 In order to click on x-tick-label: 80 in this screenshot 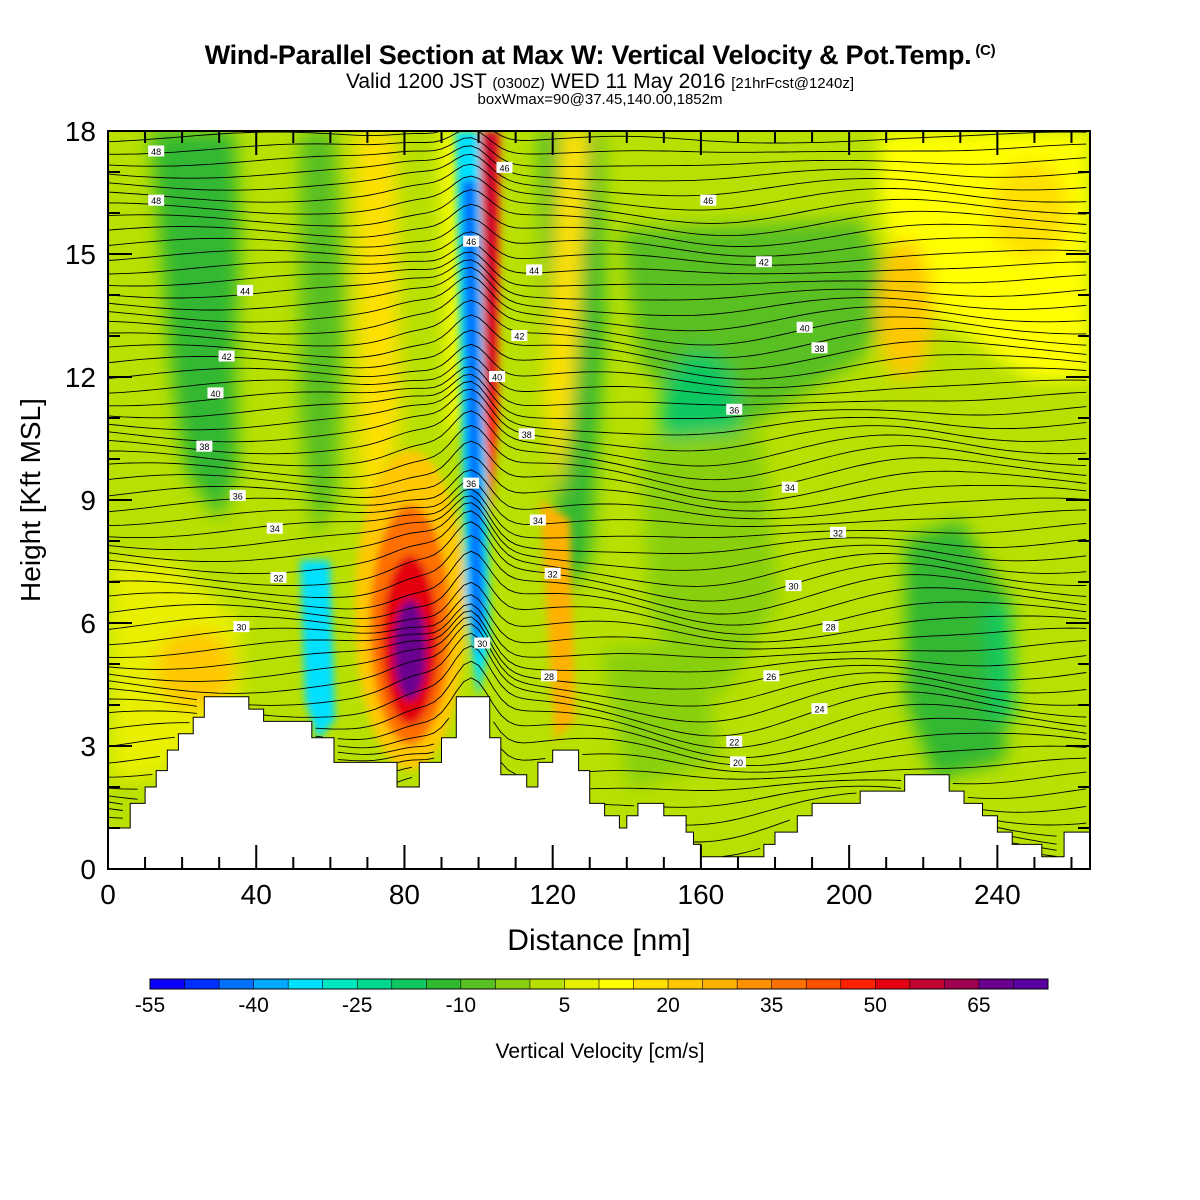, I will do `click(404, 894)`.